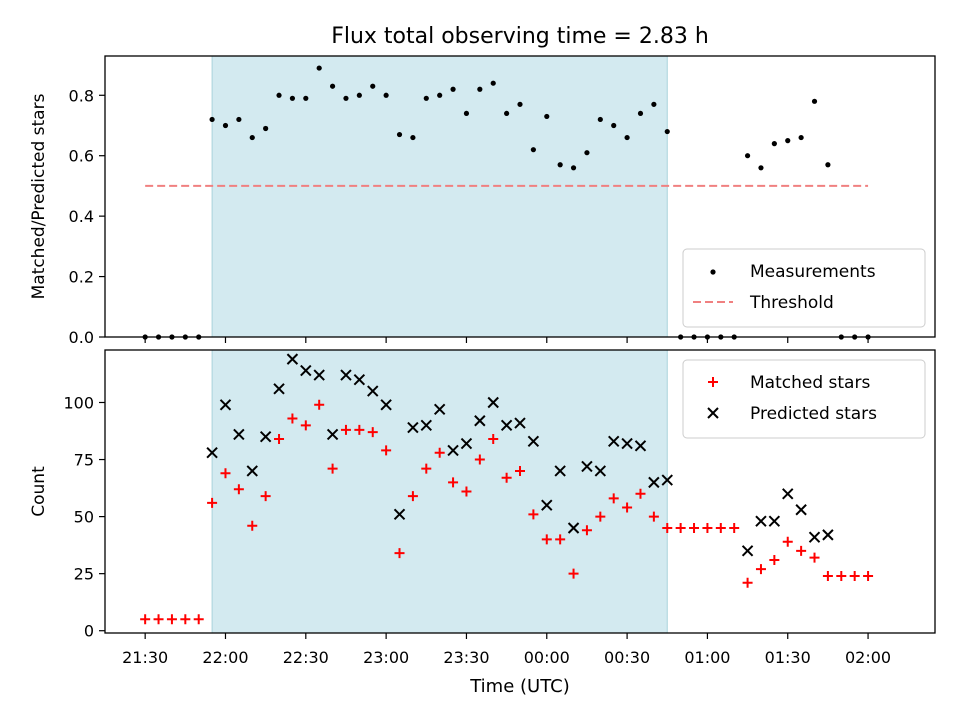  What do you see at coordinates (89, 631) in the screenshot?
I see `y-tick-label: 0` at bounding box center [89, 631].